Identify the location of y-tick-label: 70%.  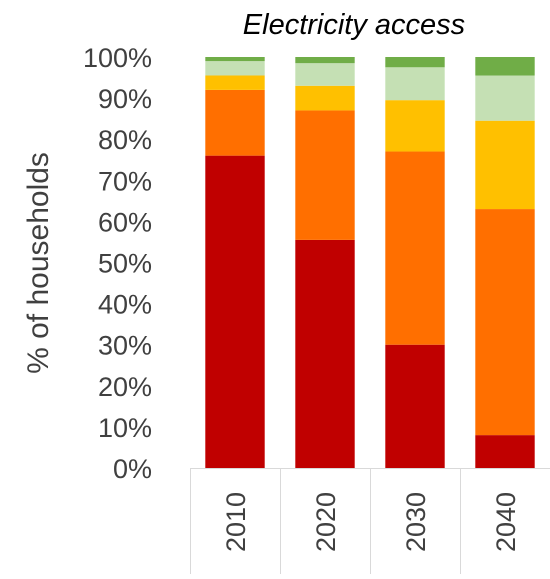
(125, 181).